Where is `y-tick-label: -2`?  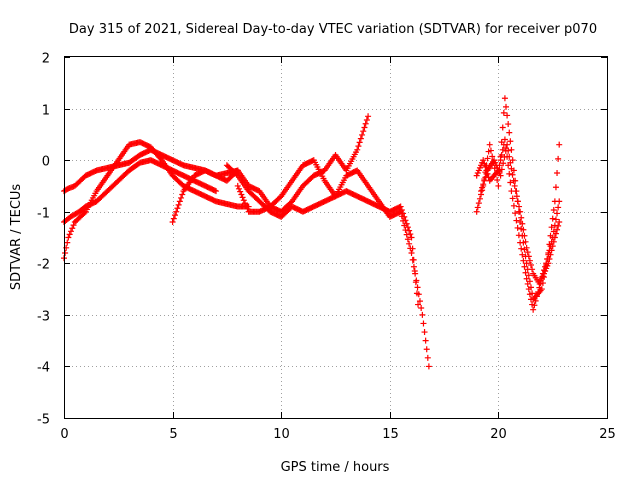 y-tick-label: -2 is located at coordinates (43, 265).